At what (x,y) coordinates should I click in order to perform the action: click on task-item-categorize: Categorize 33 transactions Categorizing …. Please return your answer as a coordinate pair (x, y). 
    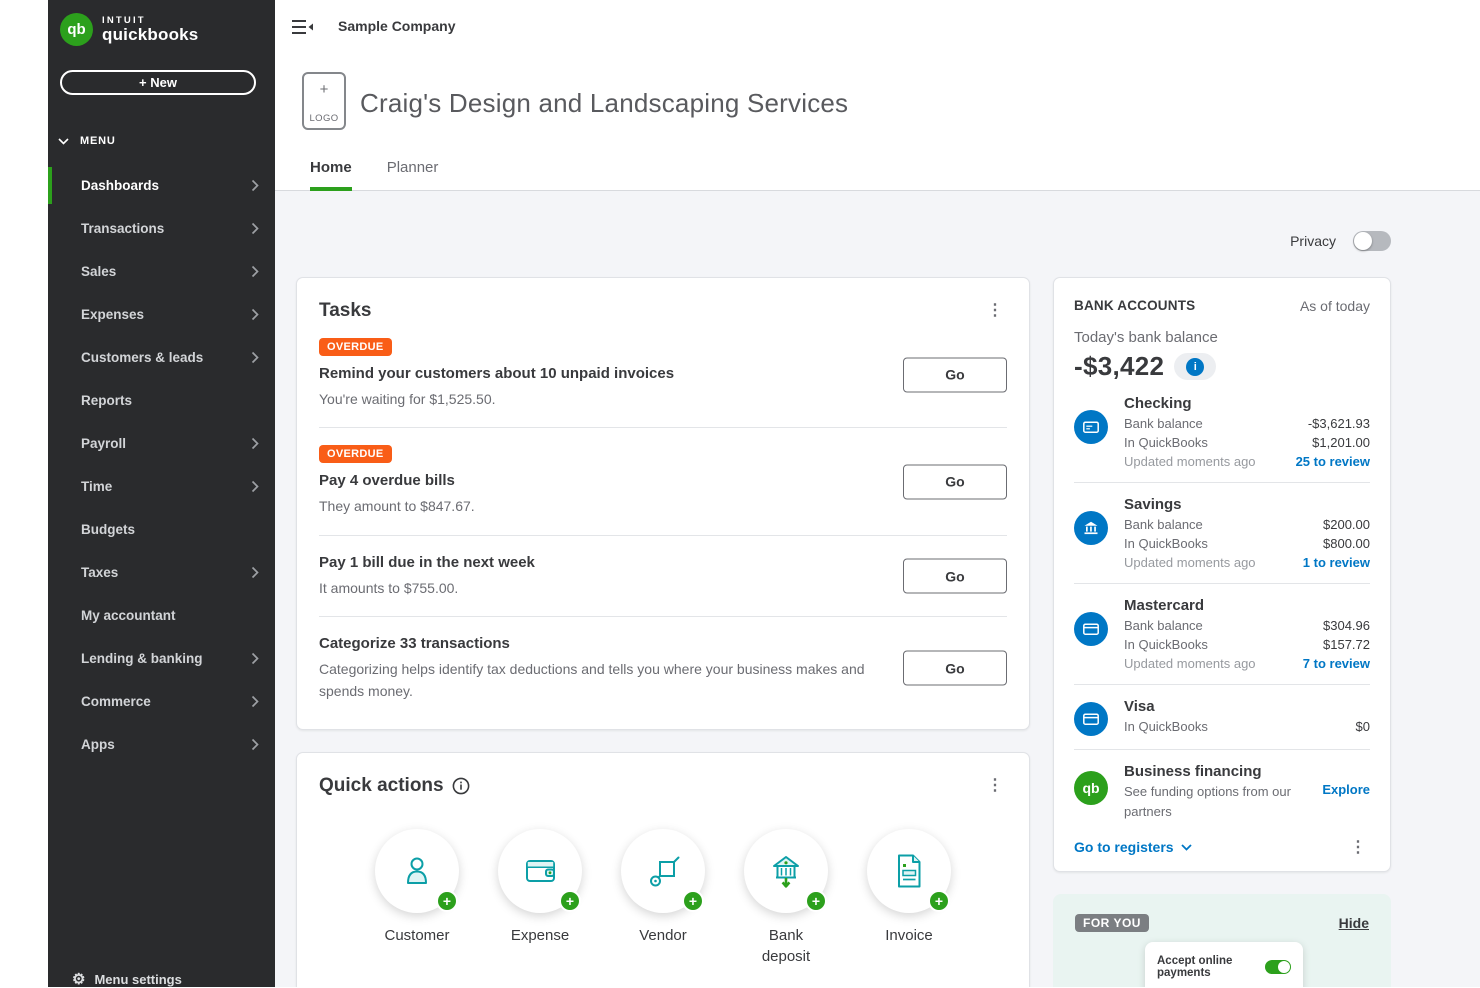
    Looking at the image, I should click on (663, 667).